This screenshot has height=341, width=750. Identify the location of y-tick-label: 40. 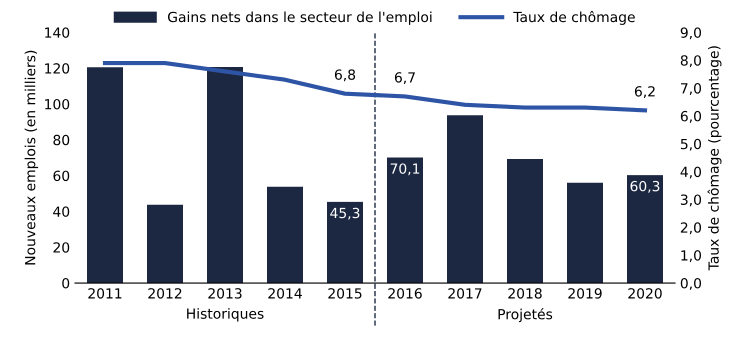
(61, 211).